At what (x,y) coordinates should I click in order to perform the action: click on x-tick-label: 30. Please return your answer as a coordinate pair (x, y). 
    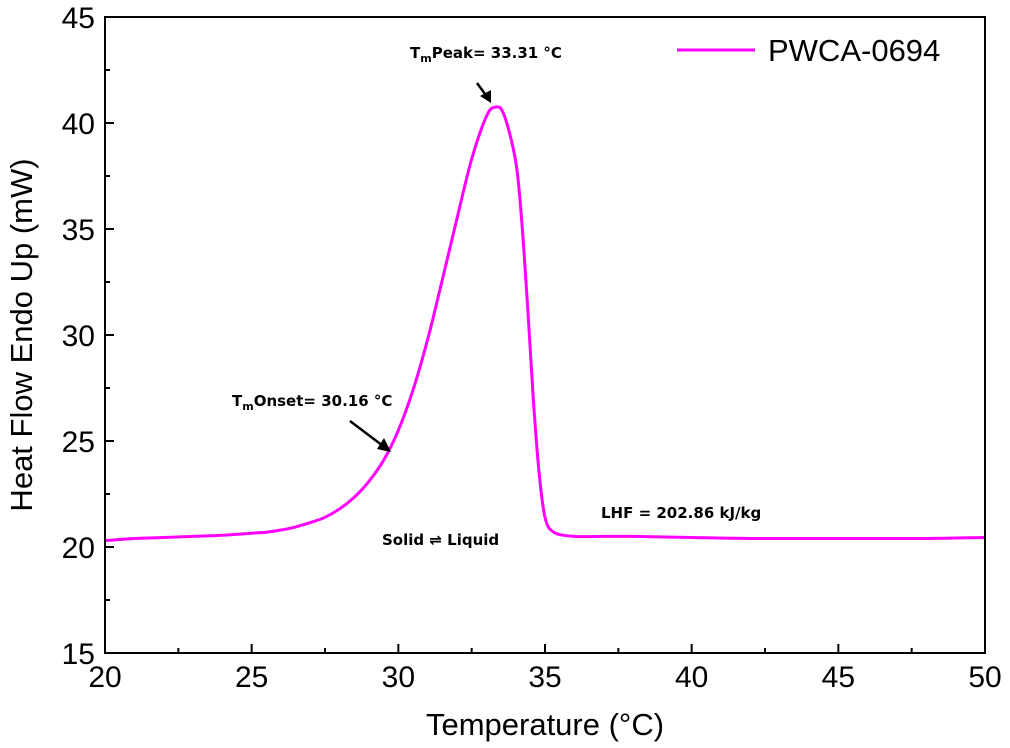
    Looking at the image, I should click on (398, 677).